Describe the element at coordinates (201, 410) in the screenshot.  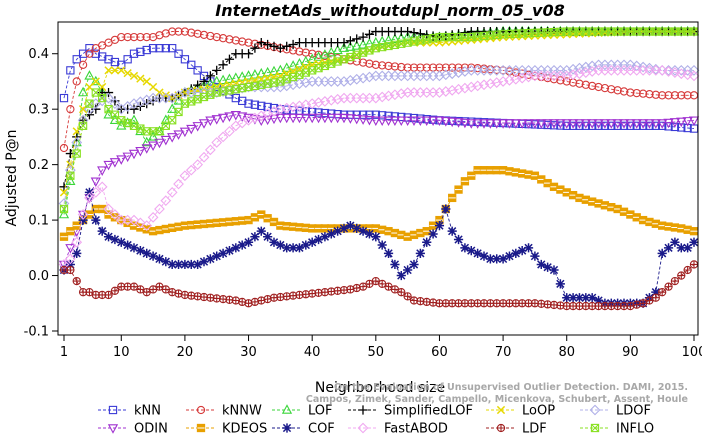
I see `legend-marker-knnw` at that location.